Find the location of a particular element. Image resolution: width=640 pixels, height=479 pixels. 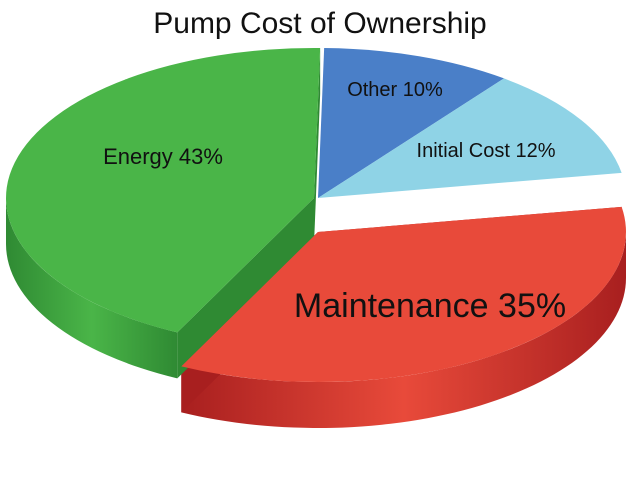

slice-other is located at coordinates (411, 123).